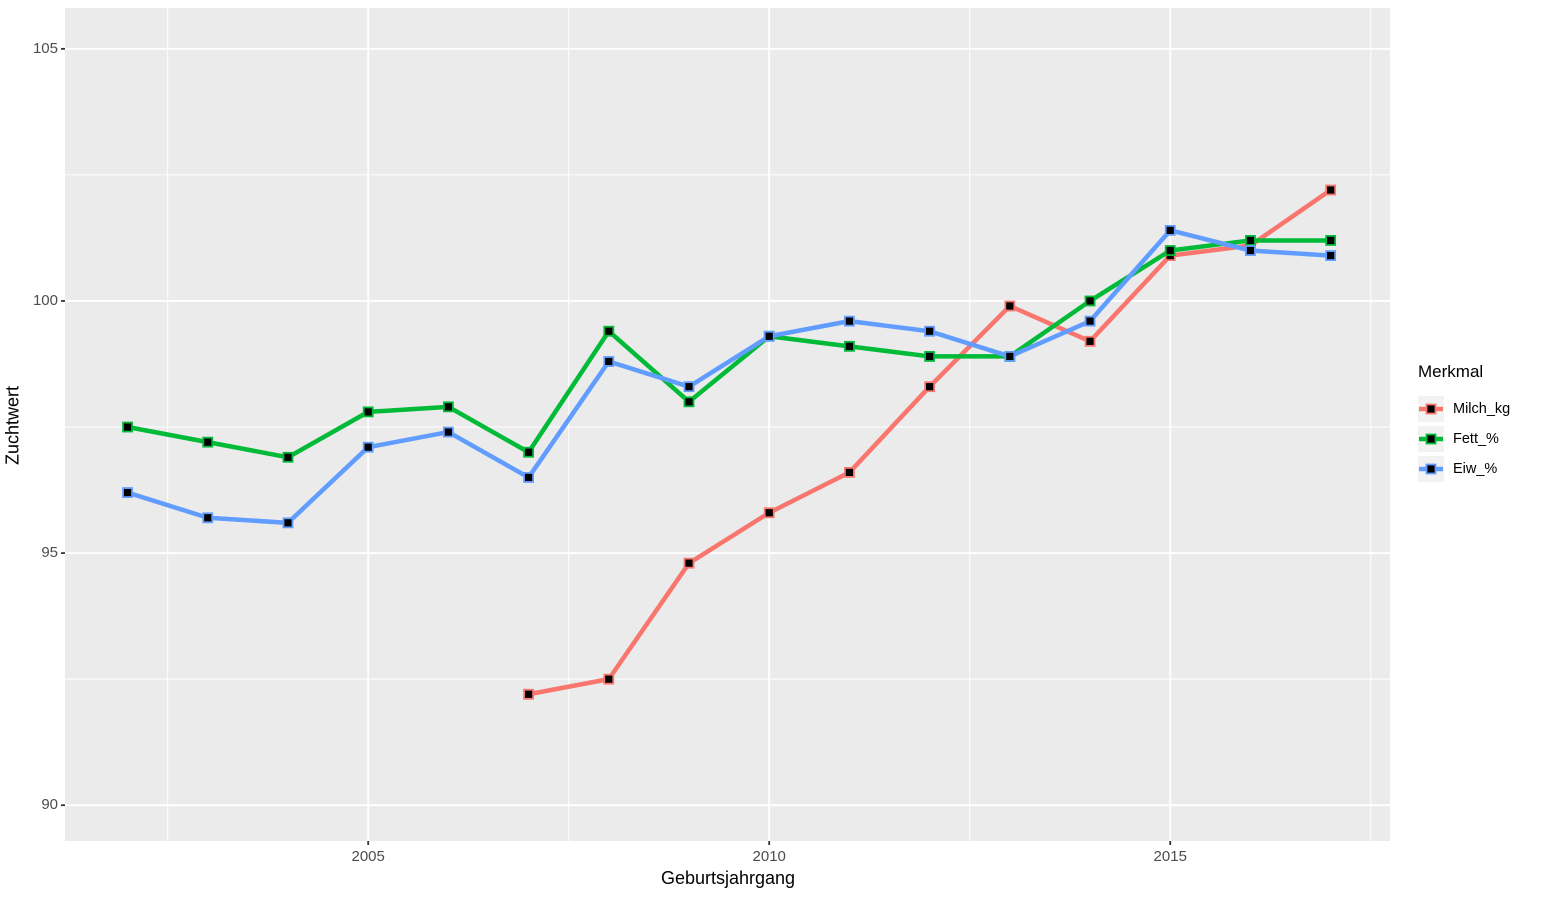 The height and width of the screenshot is (900, 1543). I want to click on legend-item-Fett_%: Fett_%, so click(1464, 439).